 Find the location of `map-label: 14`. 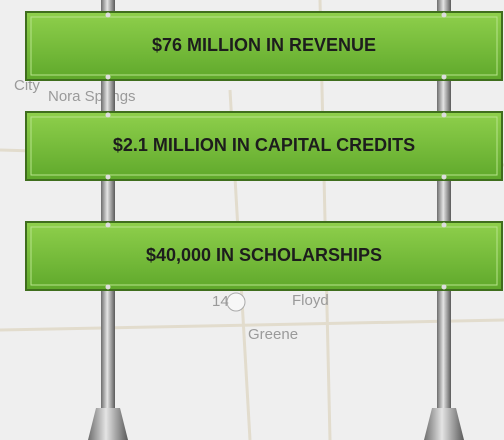

map-label: 14 is located at coordinates (220, 301).